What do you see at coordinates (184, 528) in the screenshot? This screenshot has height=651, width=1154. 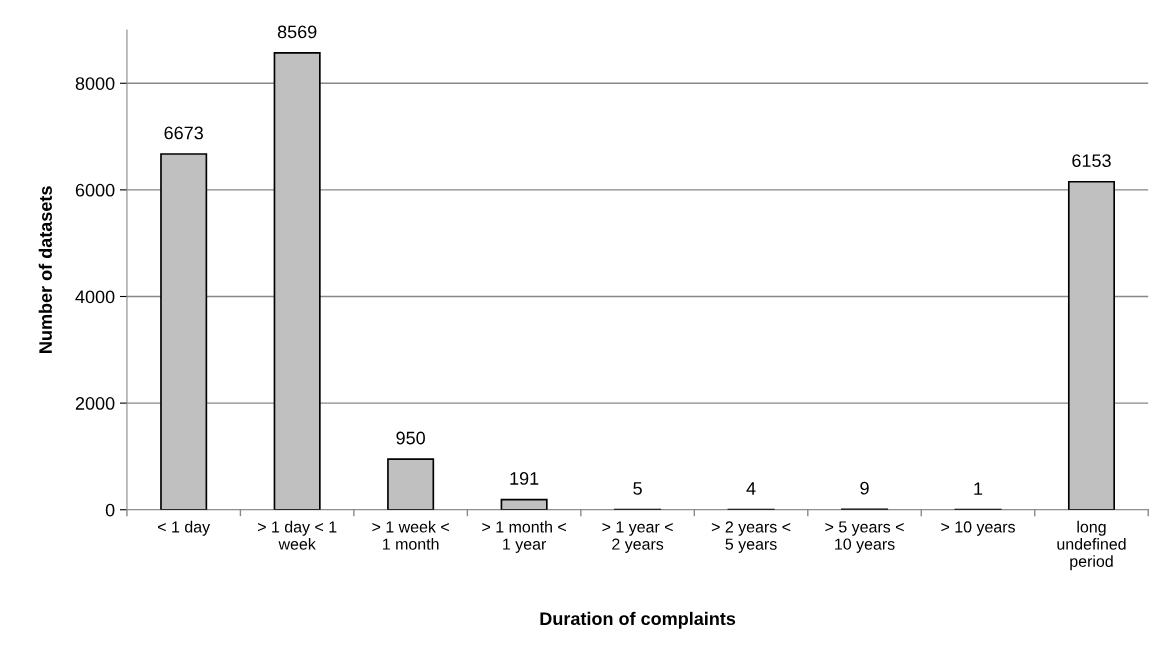 I see `x-tick-label: < 1 day` at bounding box center [184, 528].